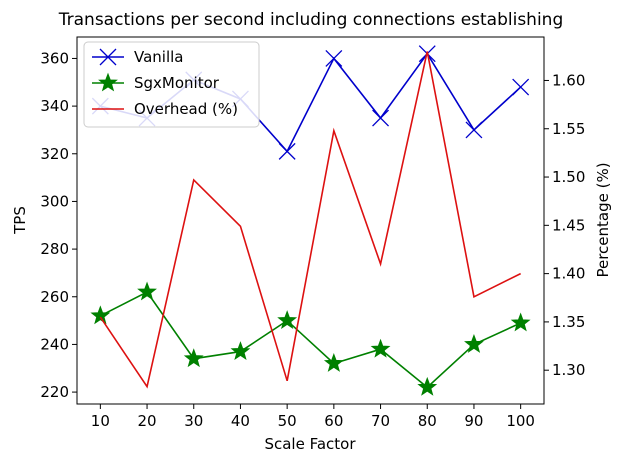  Describe the element at coordinates (177, 83) in the screenshot. I see `legend-label: SgxMonitor` at that location.